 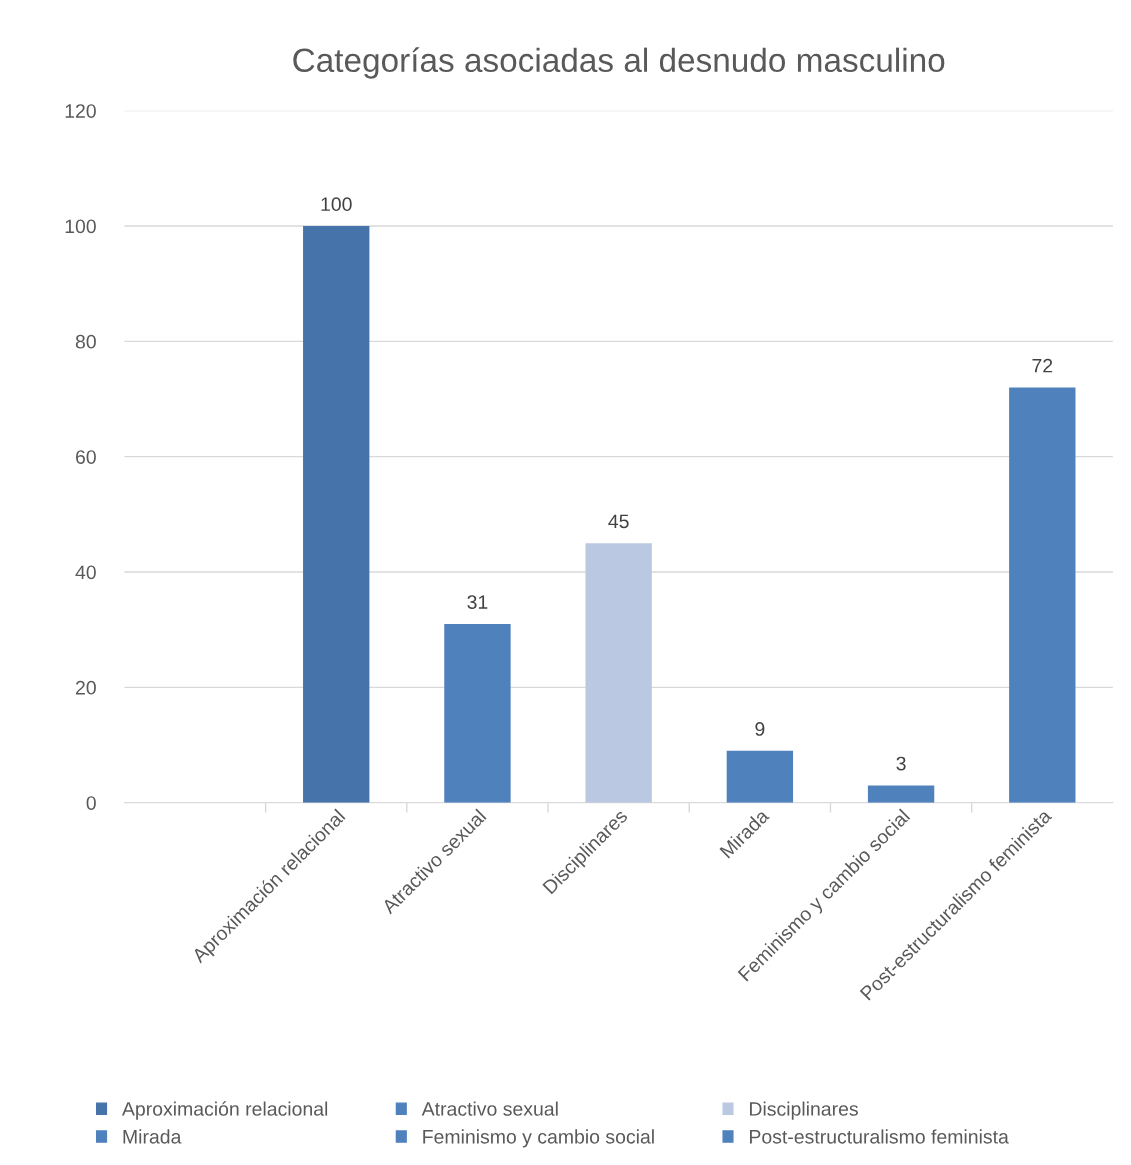 I want to click on data-label: 9, so click(x=760, y=729).